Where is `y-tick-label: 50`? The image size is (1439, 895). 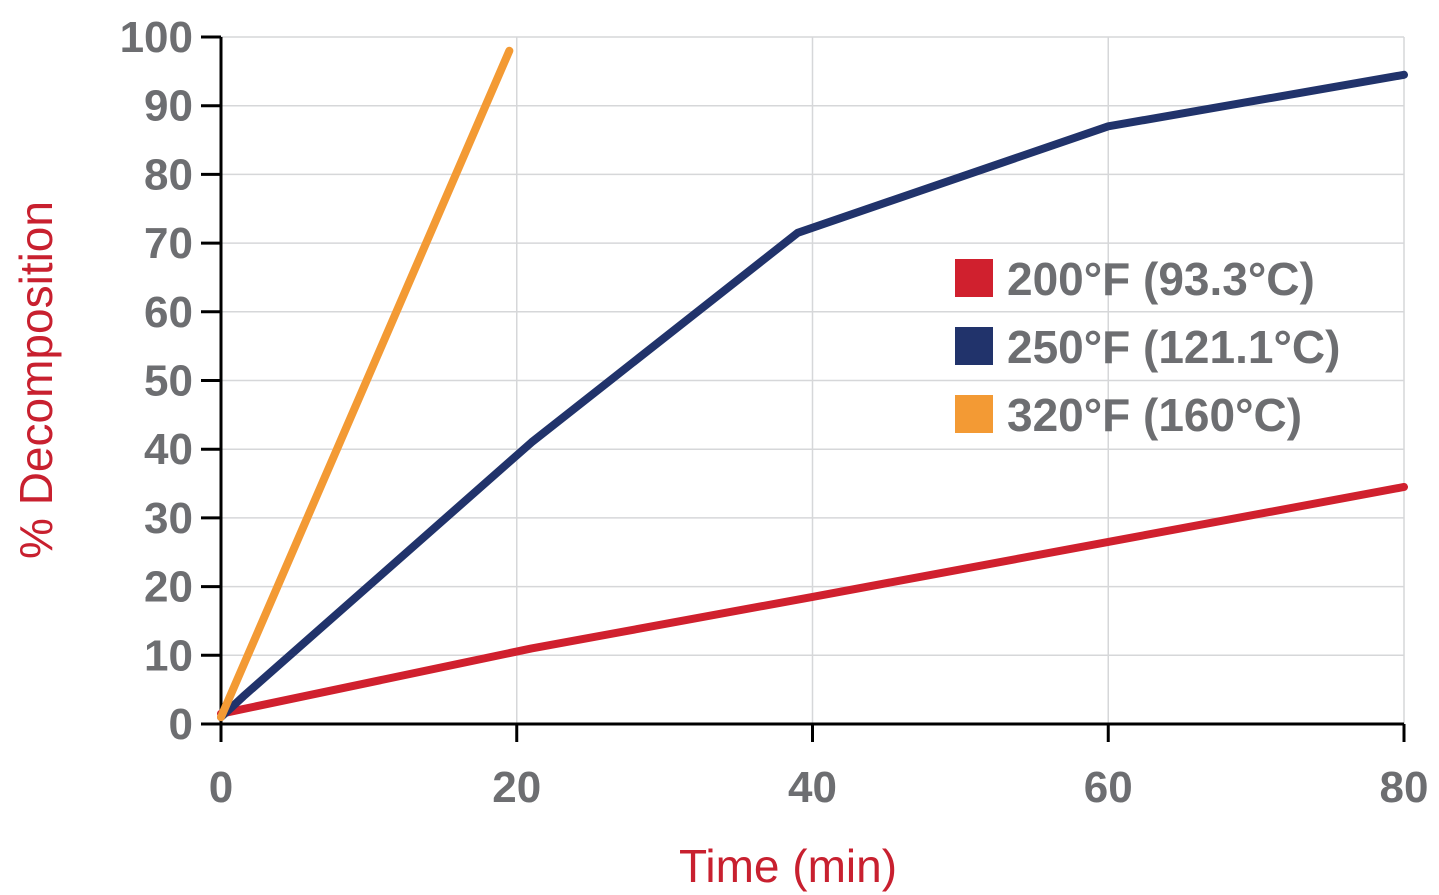
y-tick-label: 50 is located at coordinates (168, 381).